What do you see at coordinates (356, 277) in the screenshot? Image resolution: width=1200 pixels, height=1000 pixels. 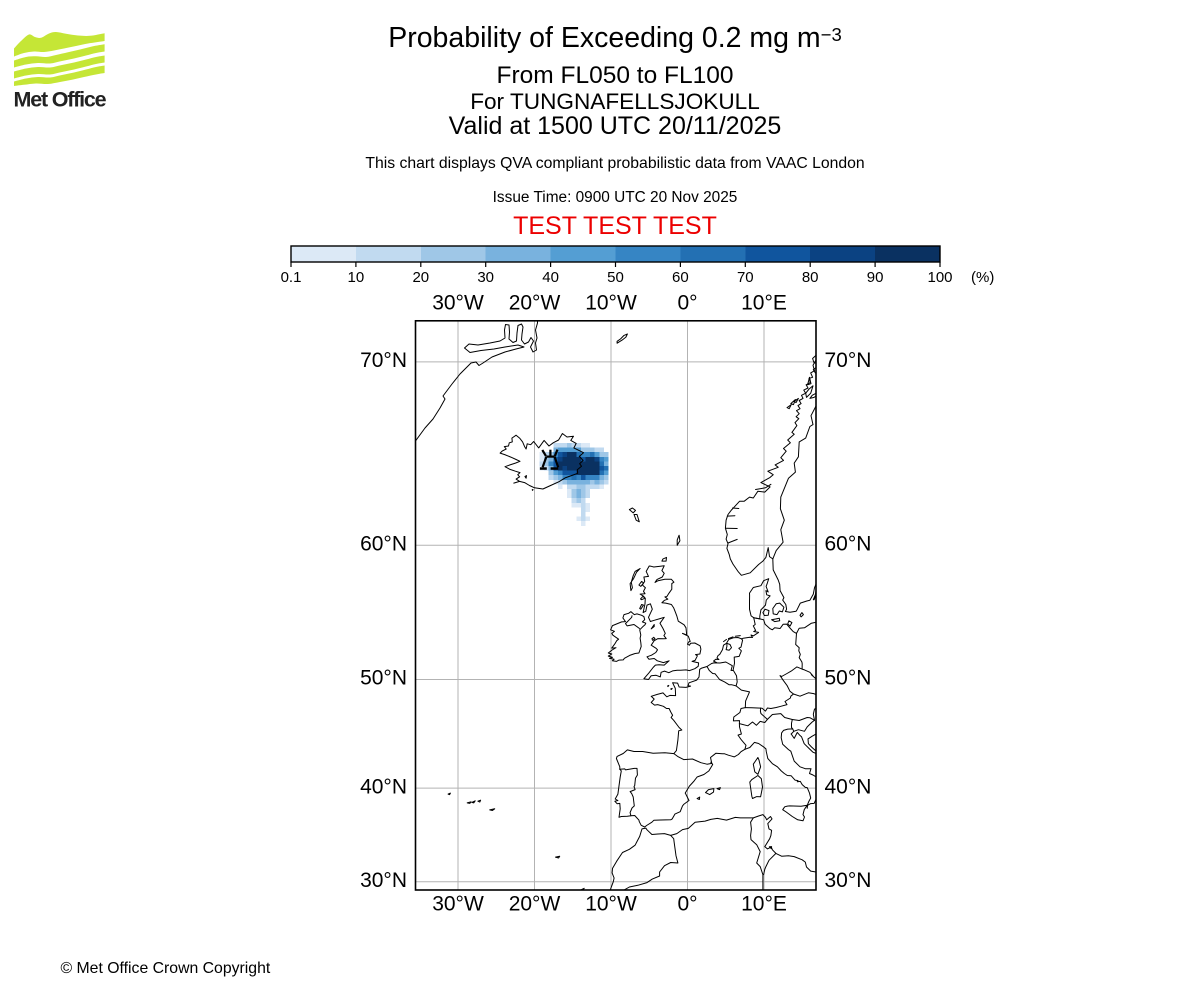 I see `svg-text: 10` at bounding box center [356, 277].